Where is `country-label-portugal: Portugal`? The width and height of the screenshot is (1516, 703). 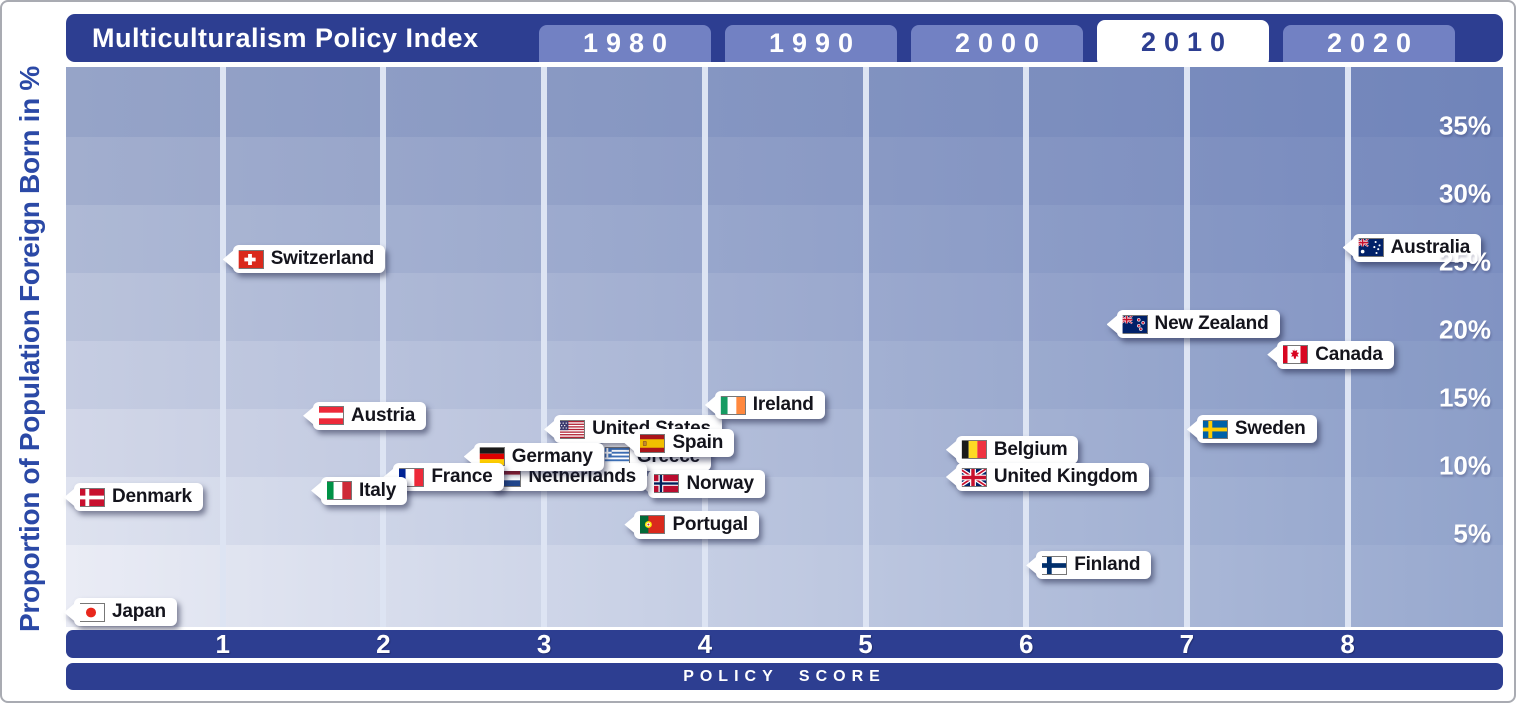
country-label-portugal: Portugal is located at coordinates (691, 524).